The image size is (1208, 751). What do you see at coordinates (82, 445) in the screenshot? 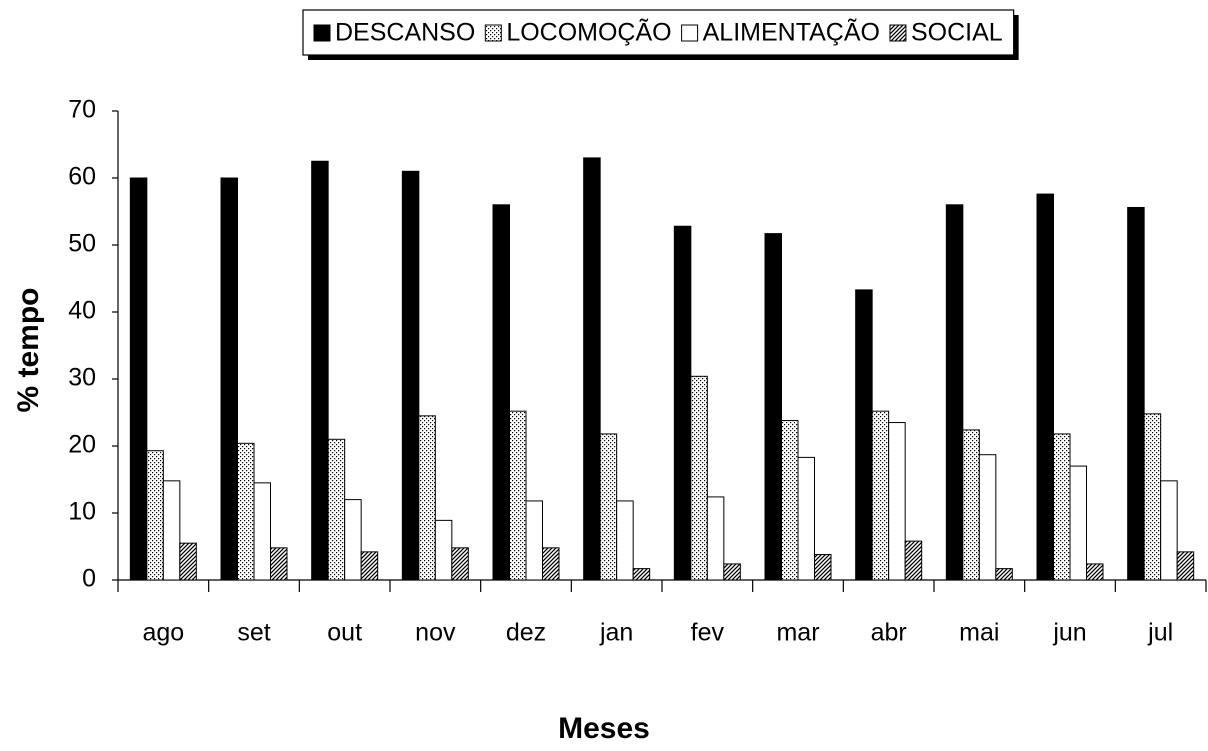
I see `y-tick-label: 20` at bounding box center [82, 445].